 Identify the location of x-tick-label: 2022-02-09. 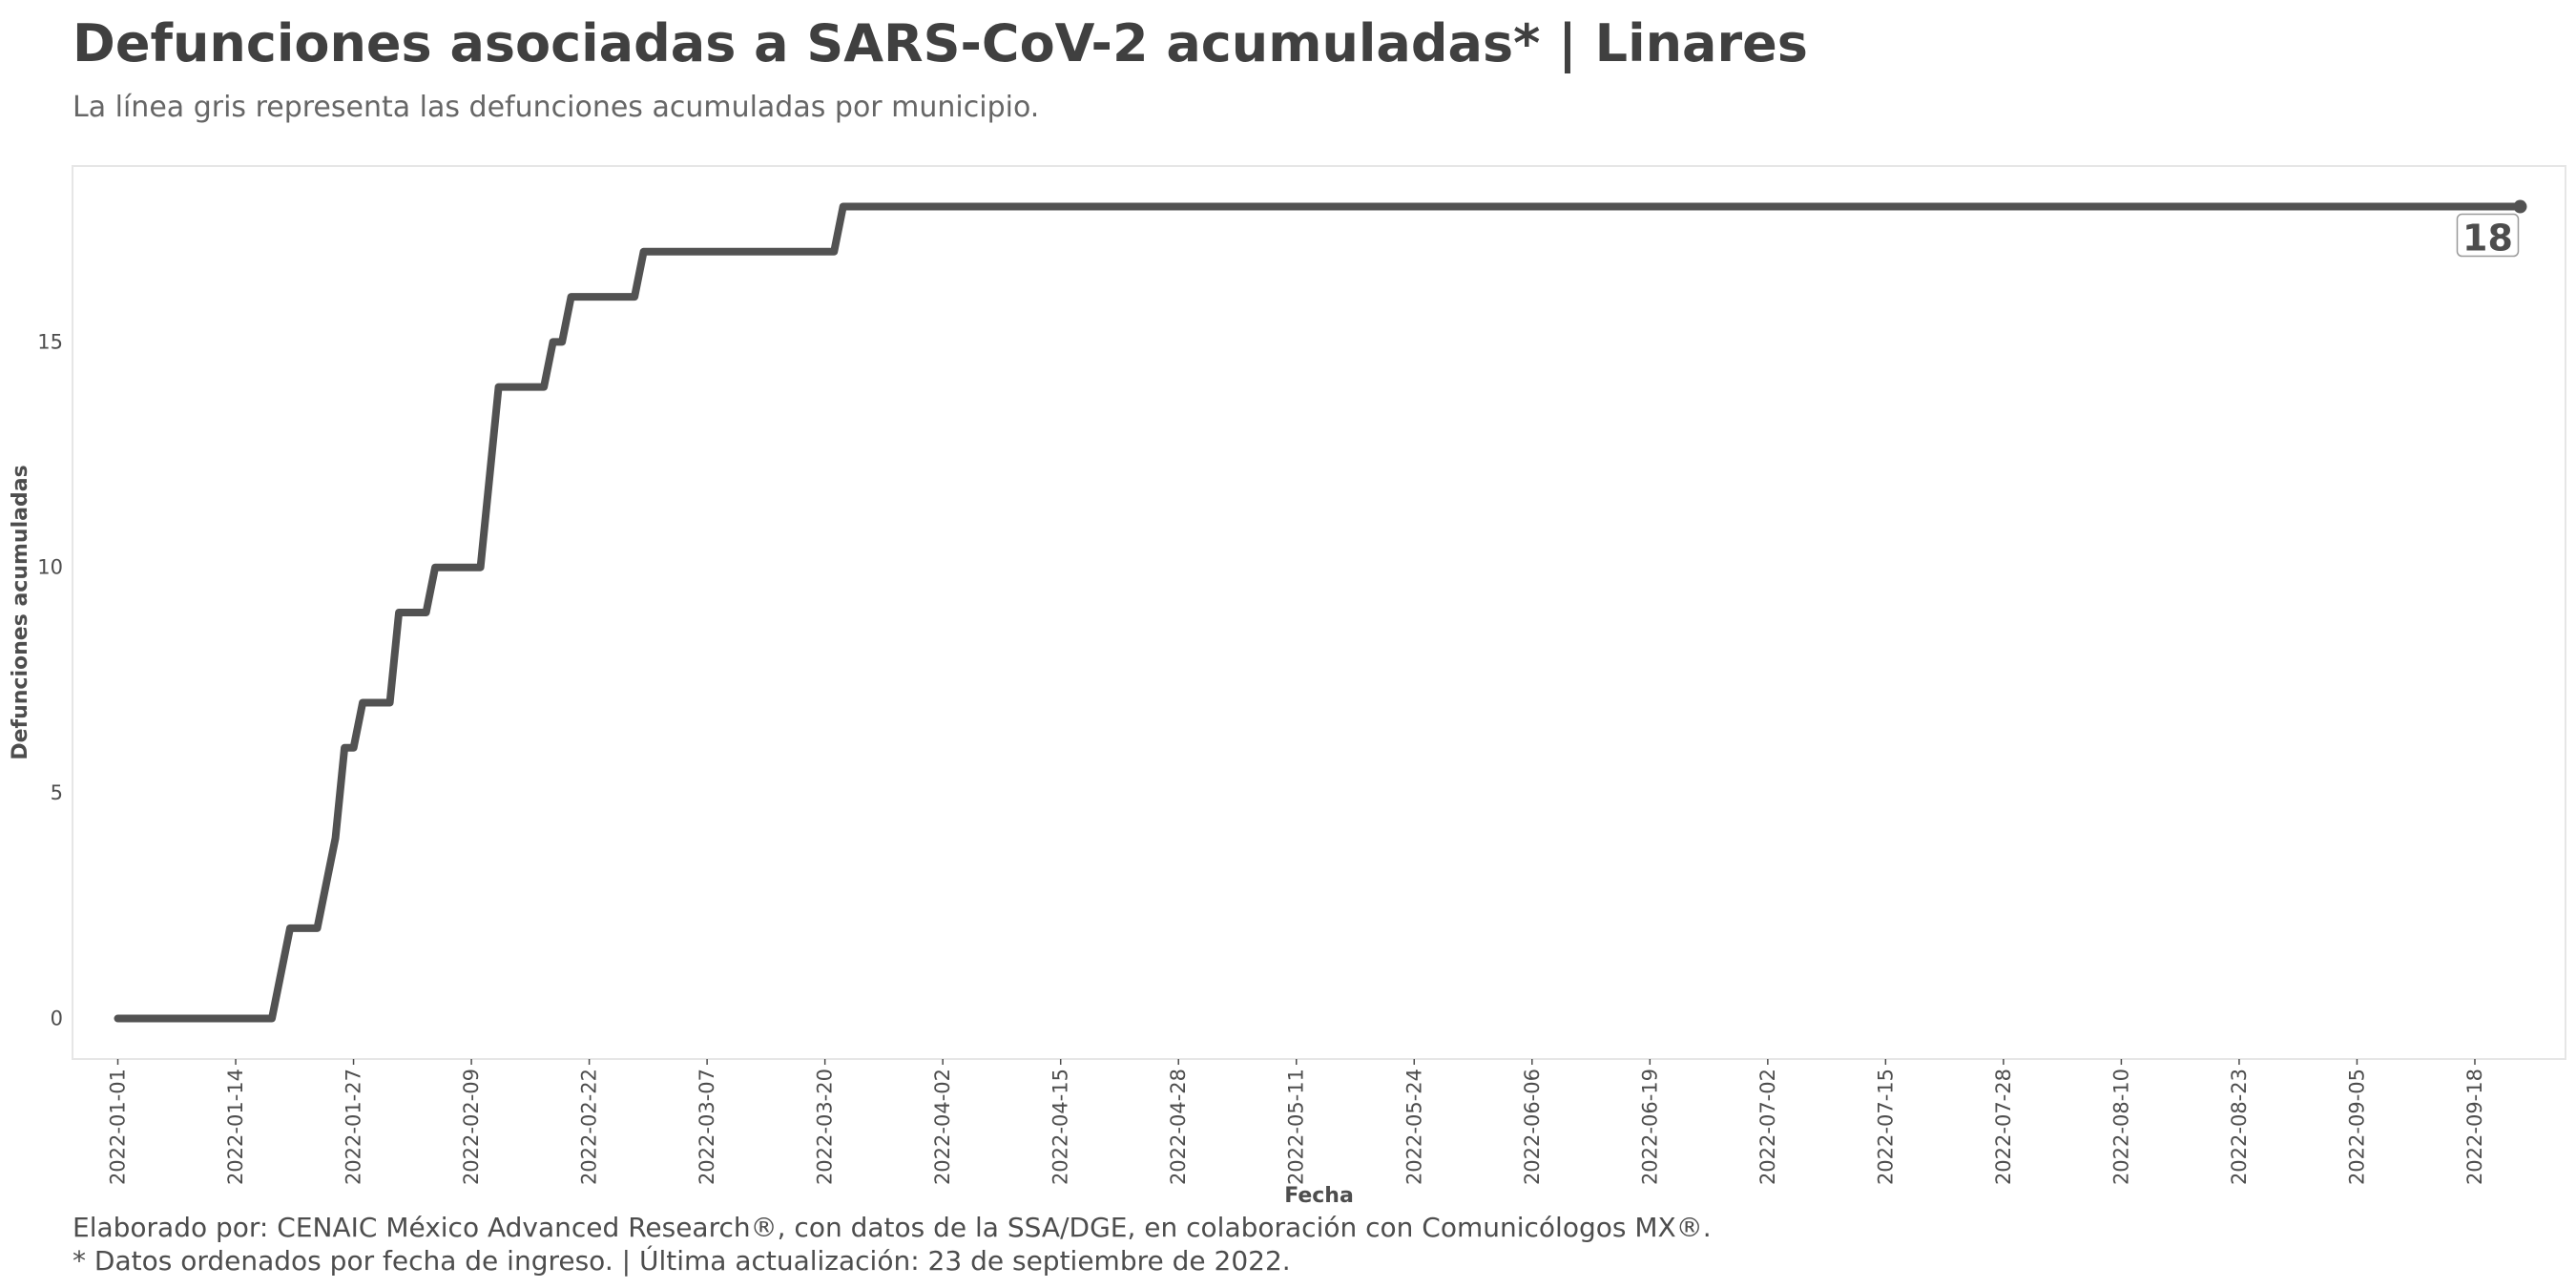
(471, 1127).